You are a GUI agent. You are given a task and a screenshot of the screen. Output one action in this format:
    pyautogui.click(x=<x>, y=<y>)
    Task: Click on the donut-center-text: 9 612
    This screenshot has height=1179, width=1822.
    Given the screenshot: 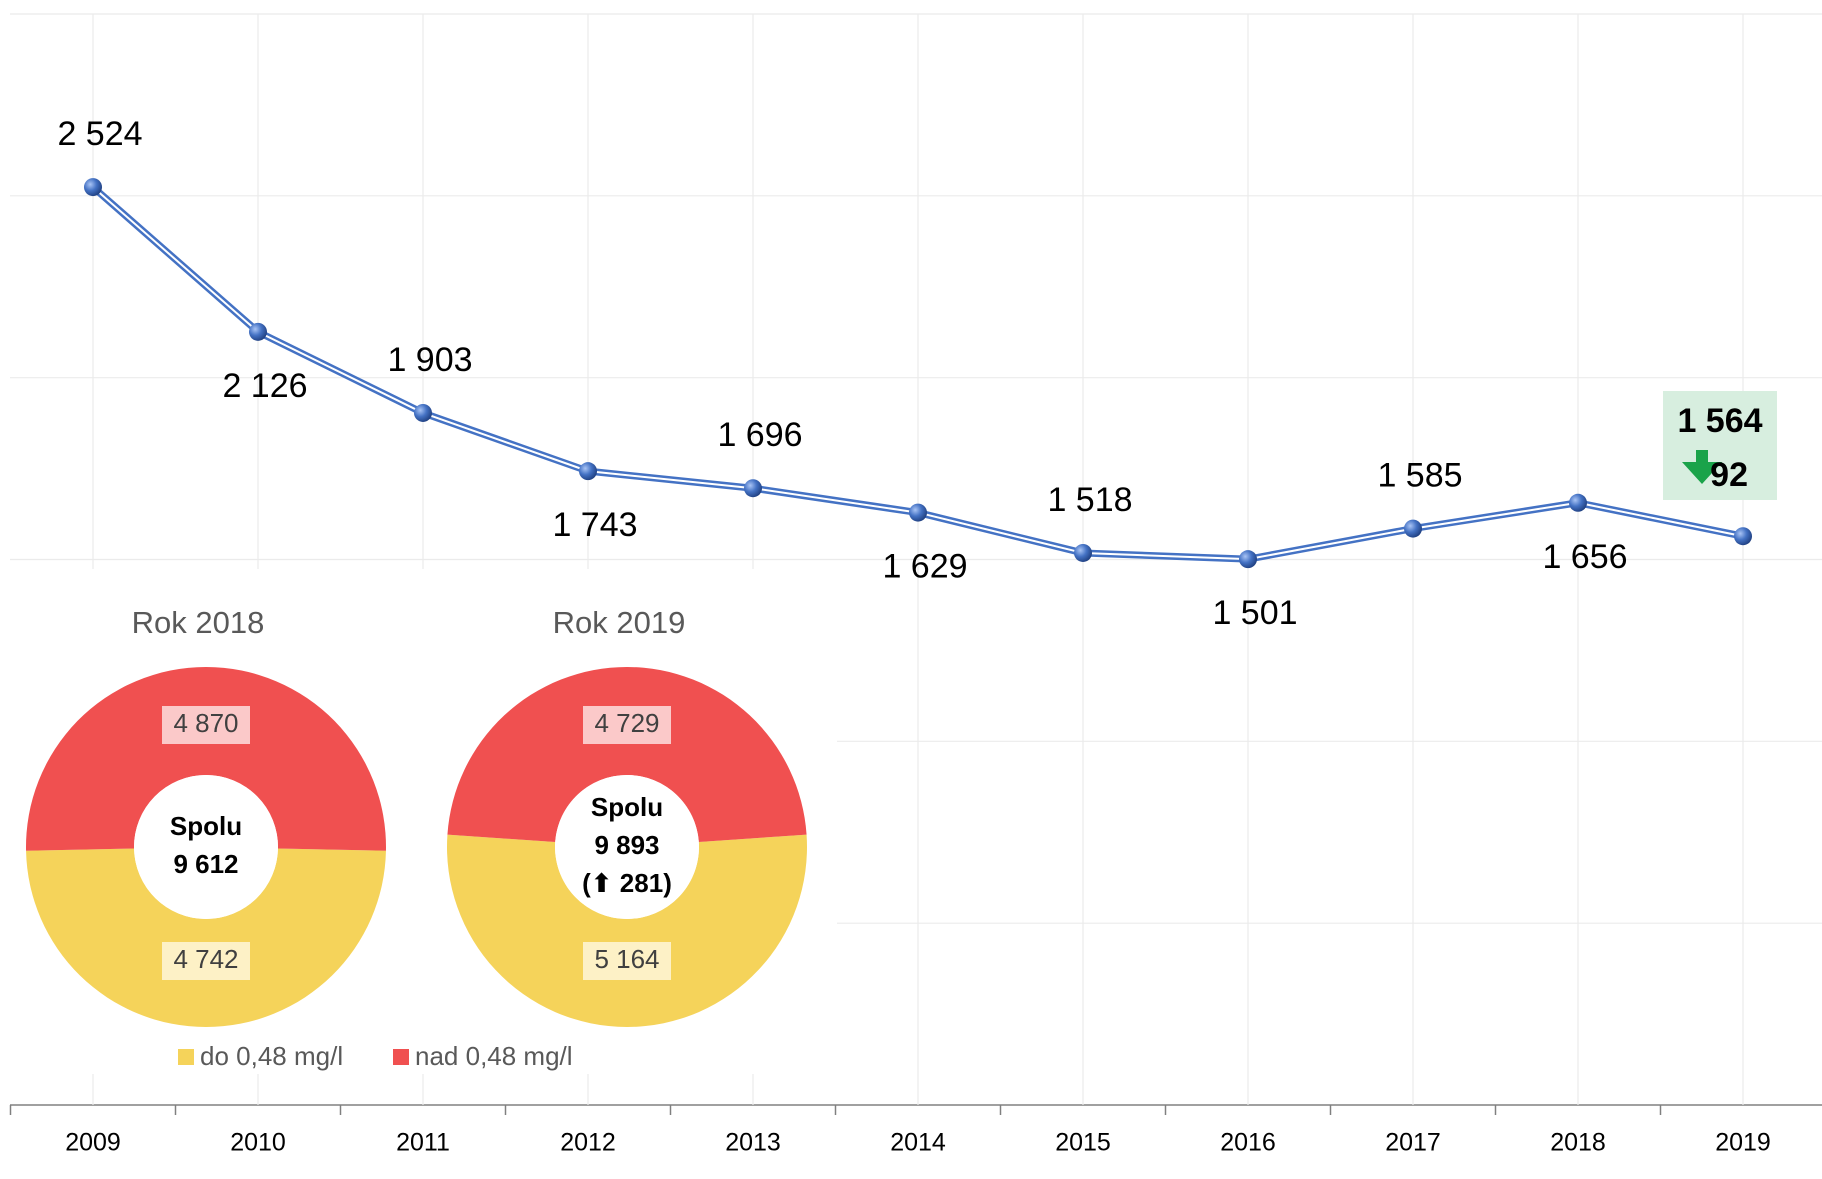 What is the action you would take?
    pyautogui.click(x=205, y=864)
    